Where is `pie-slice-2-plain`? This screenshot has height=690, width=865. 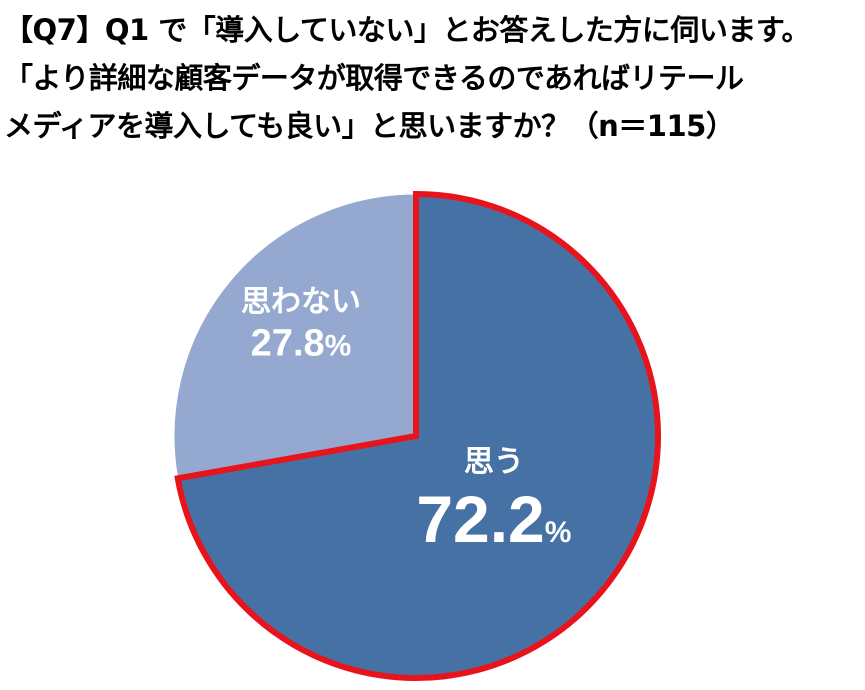 pie-slice-2-plain is located at coordinates (295, 336).